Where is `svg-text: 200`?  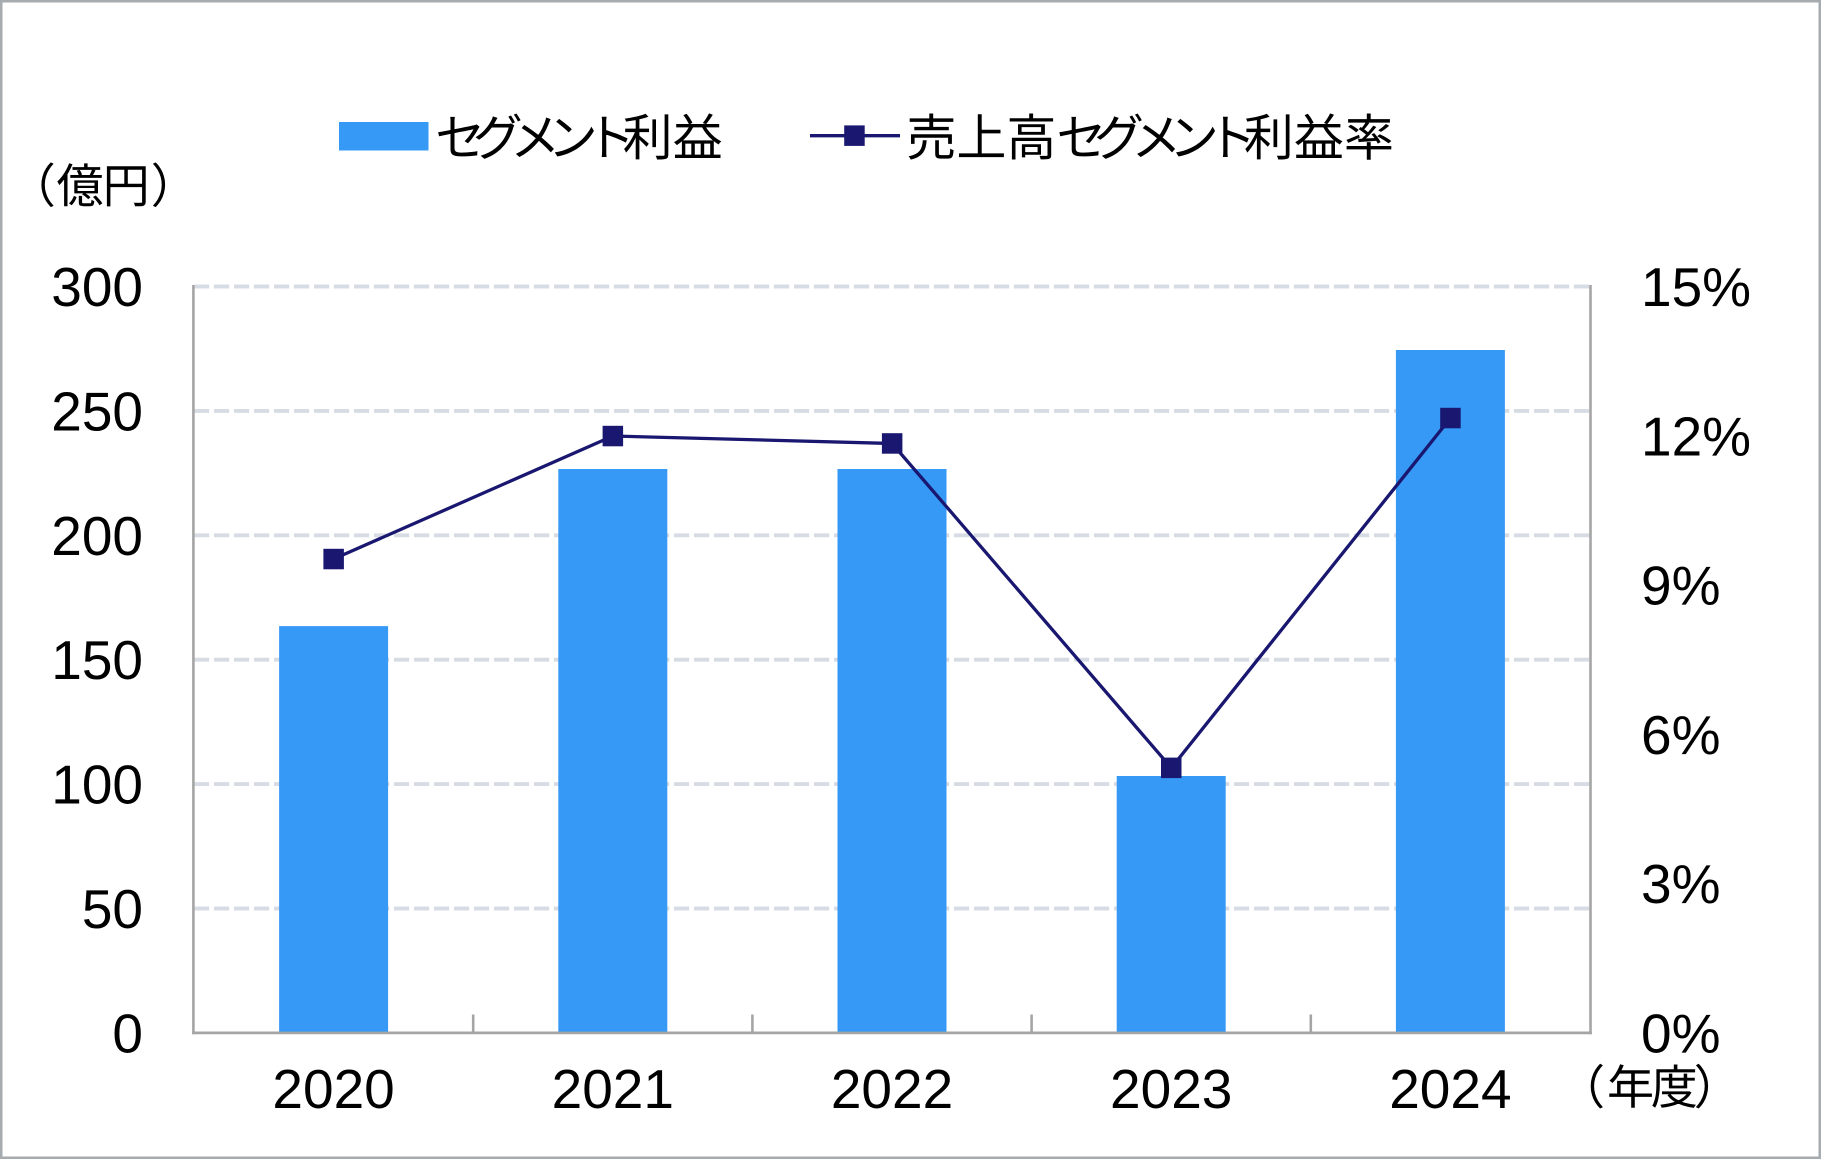 svg-text: 200 is located at coordinates (97, 536).